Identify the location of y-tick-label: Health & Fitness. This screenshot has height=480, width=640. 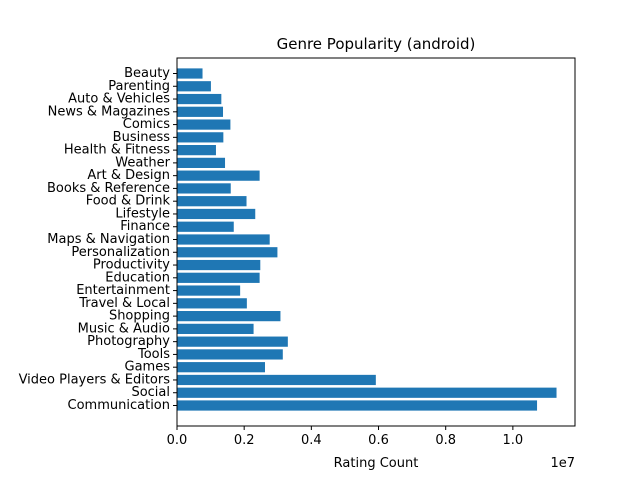
(117, 150).